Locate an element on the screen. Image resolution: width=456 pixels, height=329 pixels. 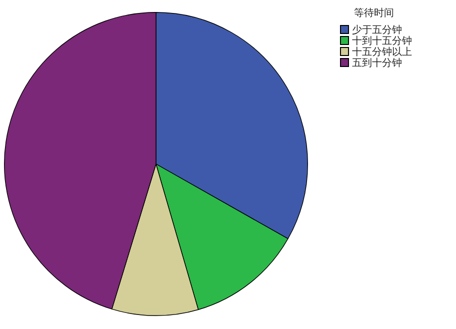
legend-title: 等待时间 is located at coordinates (374, 13).